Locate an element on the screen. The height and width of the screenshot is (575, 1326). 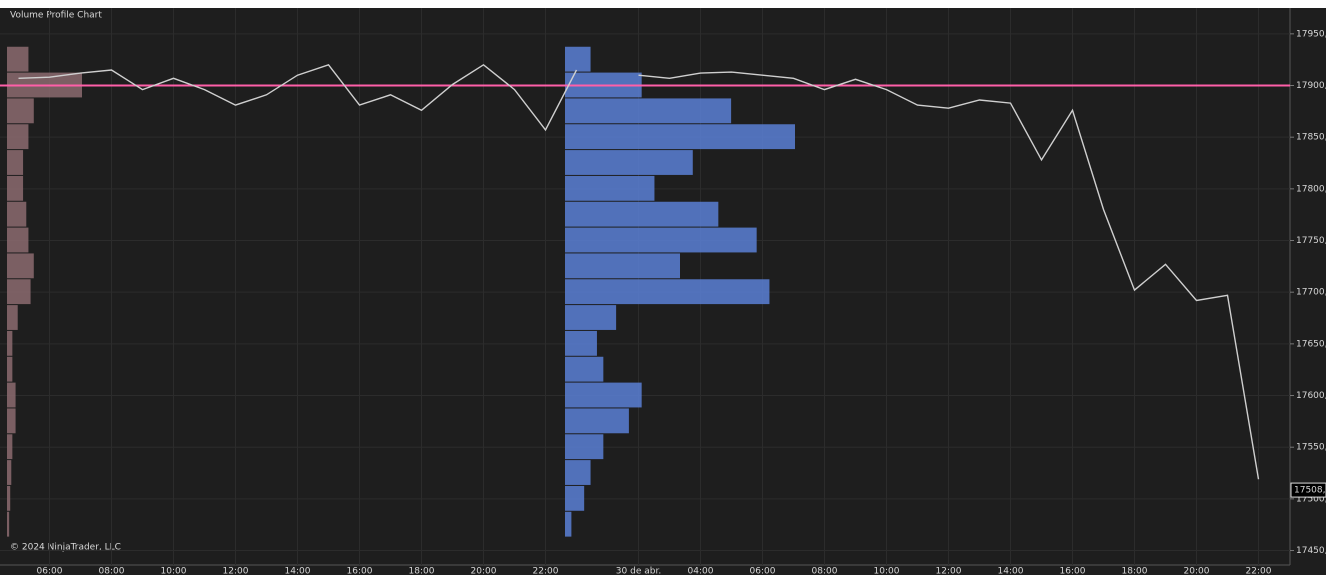
y-tick-label: 17900,0 is located at coordinates (1311, 86).